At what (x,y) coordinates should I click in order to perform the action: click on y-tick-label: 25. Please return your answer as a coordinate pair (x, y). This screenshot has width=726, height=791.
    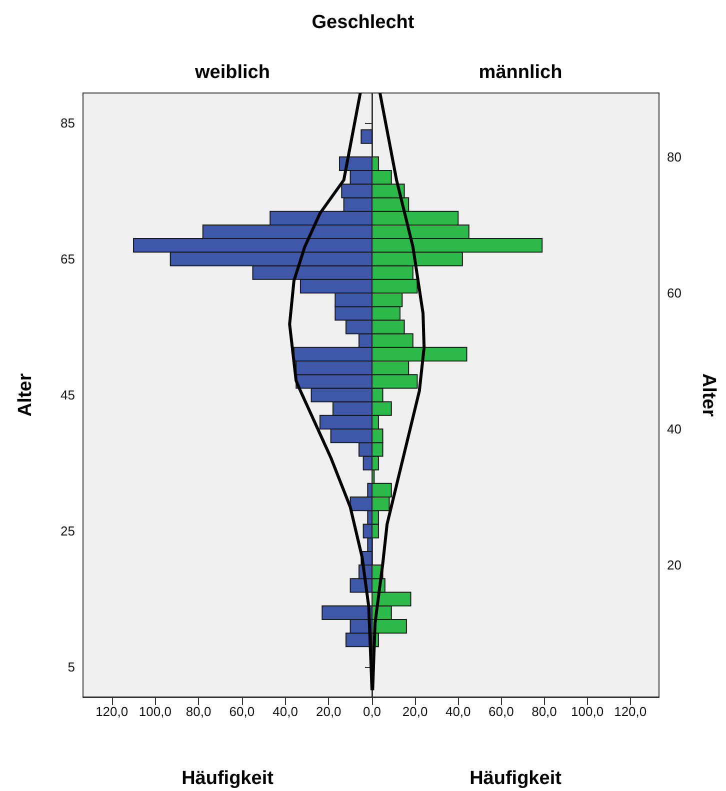
    Looking at the image, I should click on (67, 531).